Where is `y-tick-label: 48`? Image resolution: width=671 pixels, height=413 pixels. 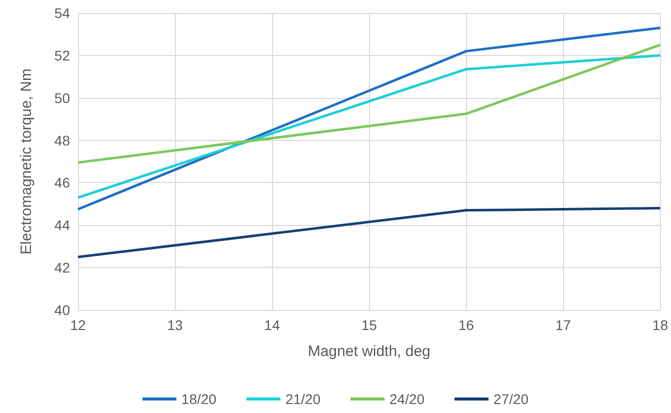 y-tick-label: 48 is located at coordinates (62, 140).